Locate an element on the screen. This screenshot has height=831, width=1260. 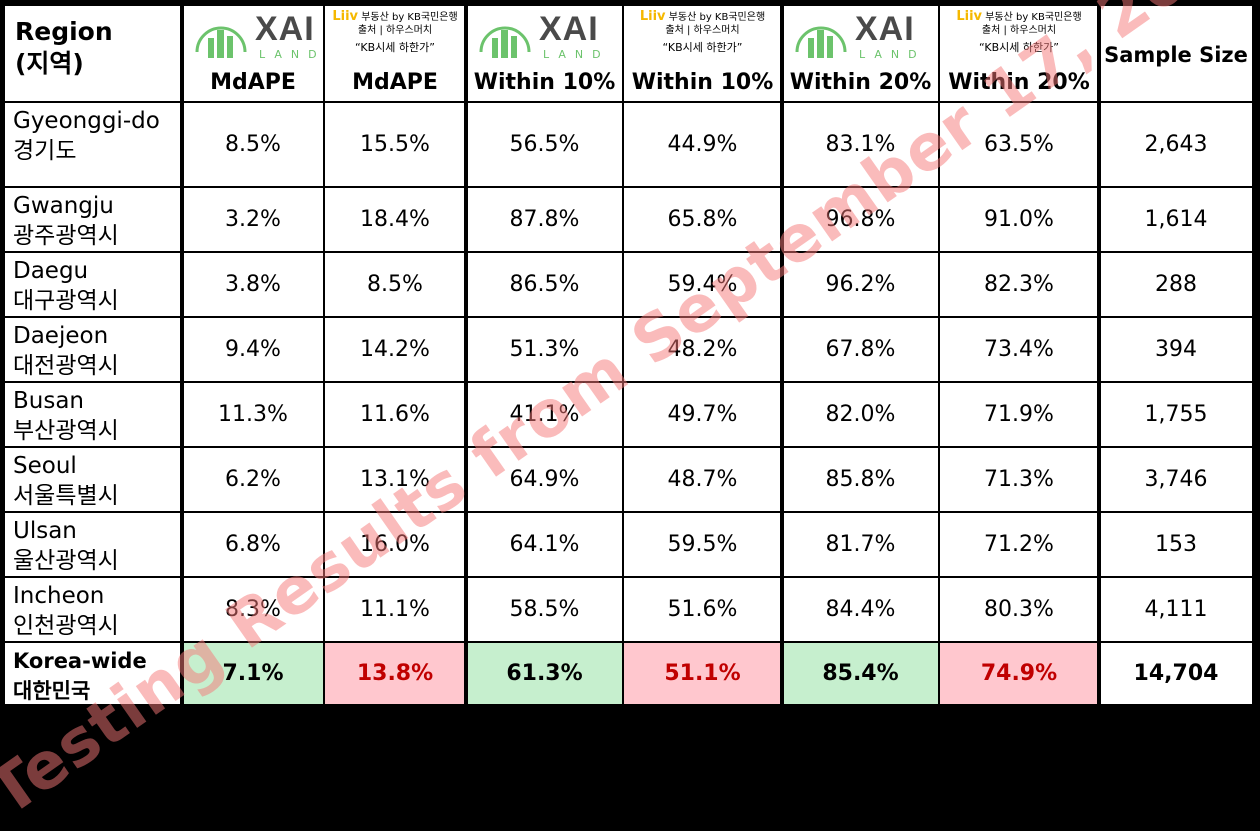
table-cell: 3,746 is located at coordinates (1176, 479).